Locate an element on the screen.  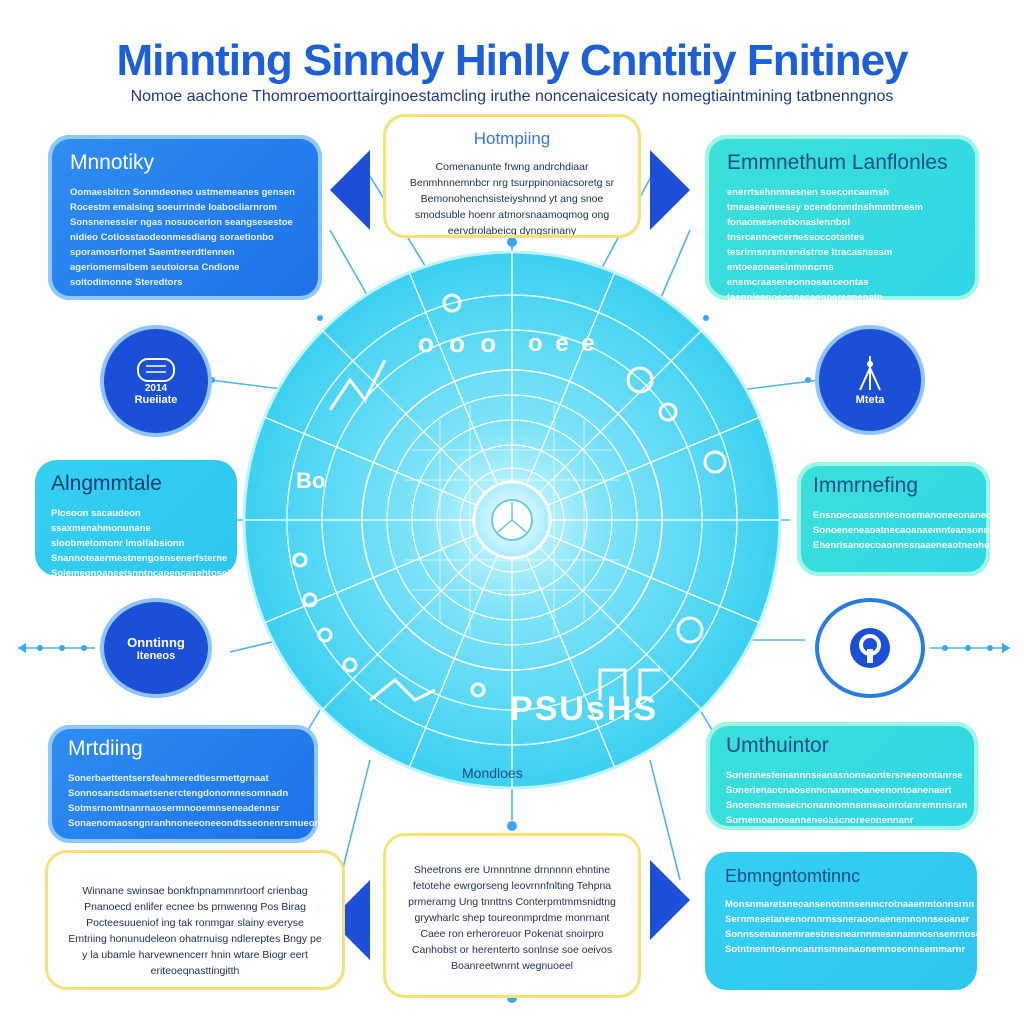
card-title: Immrnefing is located at coordinates (866, 485).